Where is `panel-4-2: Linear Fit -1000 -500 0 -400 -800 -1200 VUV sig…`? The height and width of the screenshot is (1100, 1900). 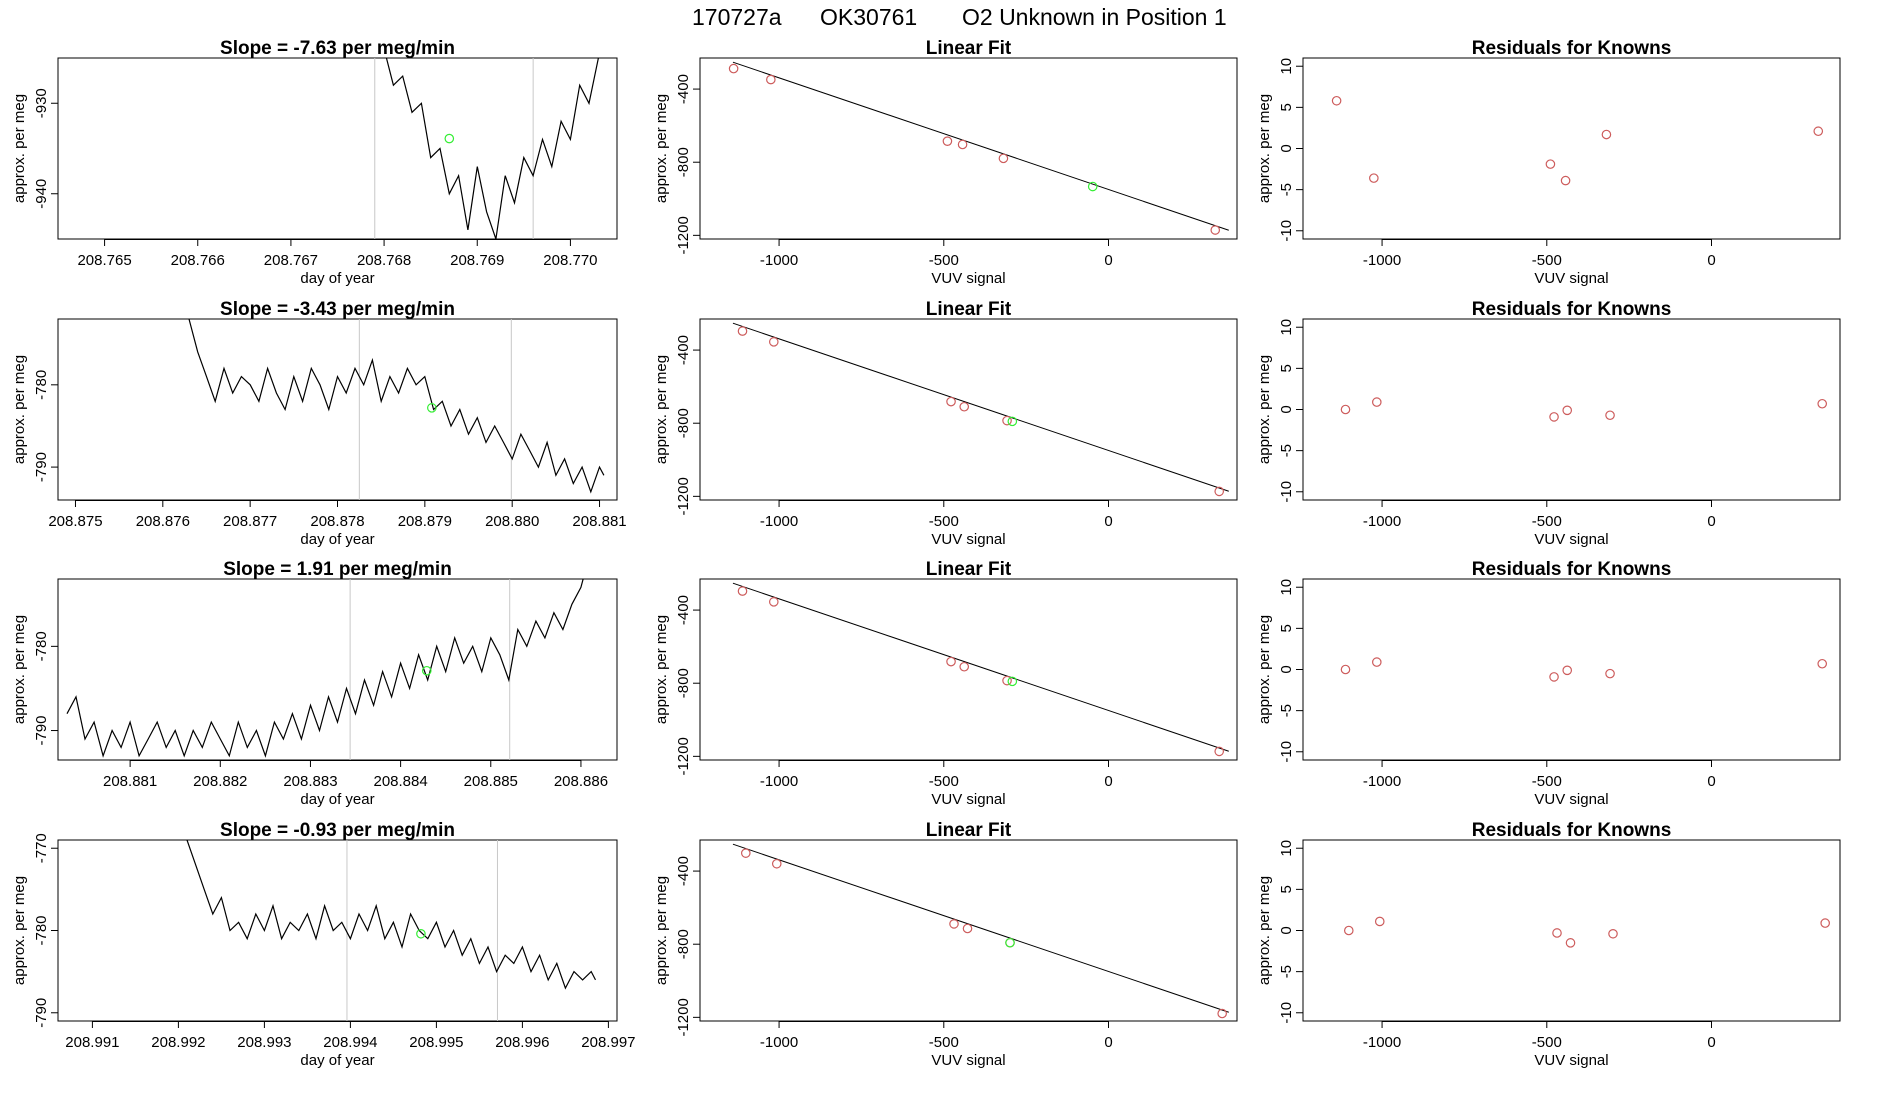 panel-4-2: Linear Fit -1000 -500 0 -400 -800 -1200 VUV sig… is located at coordinates (945, 944).